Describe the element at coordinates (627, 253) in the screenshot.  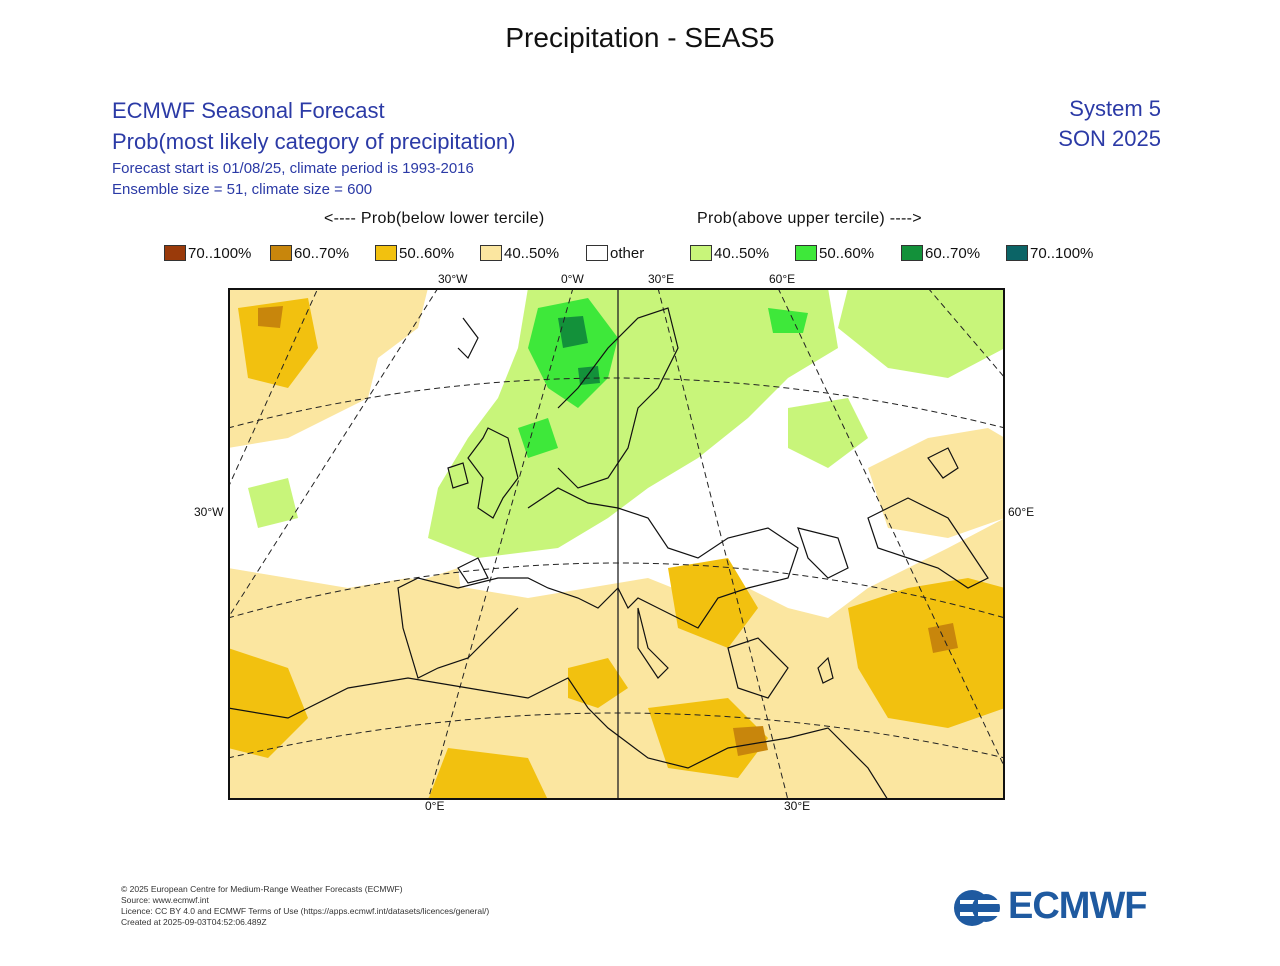
I see `legend-label: other` at that location.